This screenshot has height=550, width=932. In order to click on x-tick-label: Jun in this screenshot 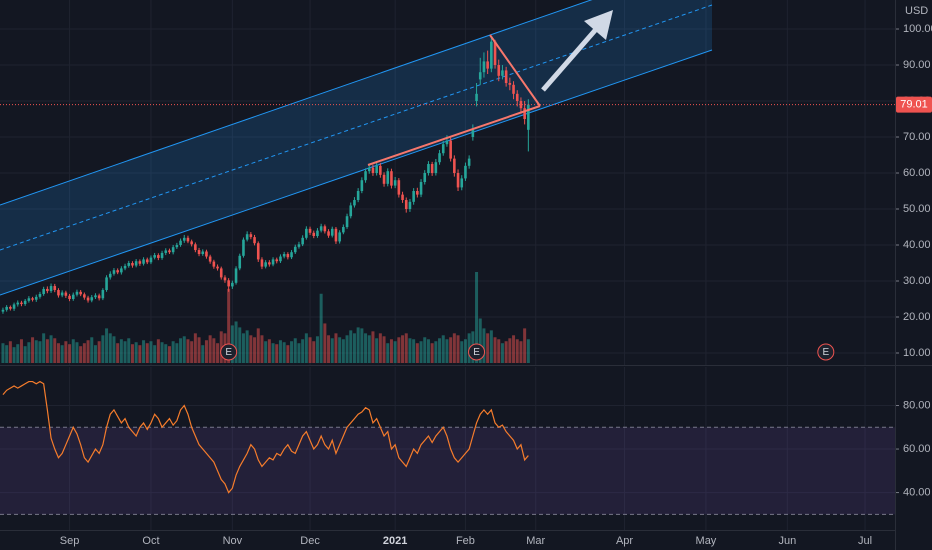, I will do `click(787, 541)`.